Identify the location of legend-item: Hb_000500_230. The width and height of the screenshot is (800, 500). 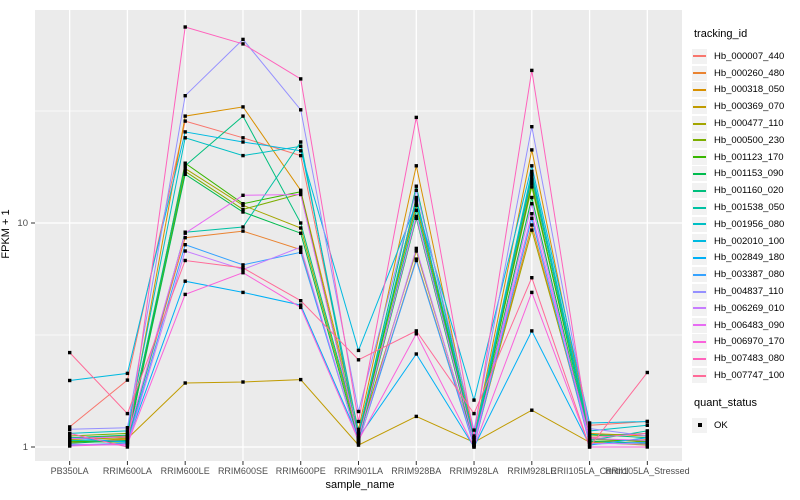
(745, 140).